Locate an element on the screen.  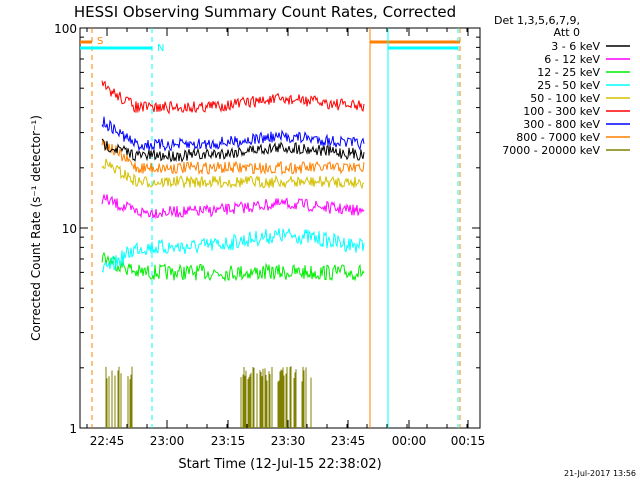
y-axis-label: Corrected Count Rate (s⁻¹ detector⁻¹) is located at coordinates (36, 228).